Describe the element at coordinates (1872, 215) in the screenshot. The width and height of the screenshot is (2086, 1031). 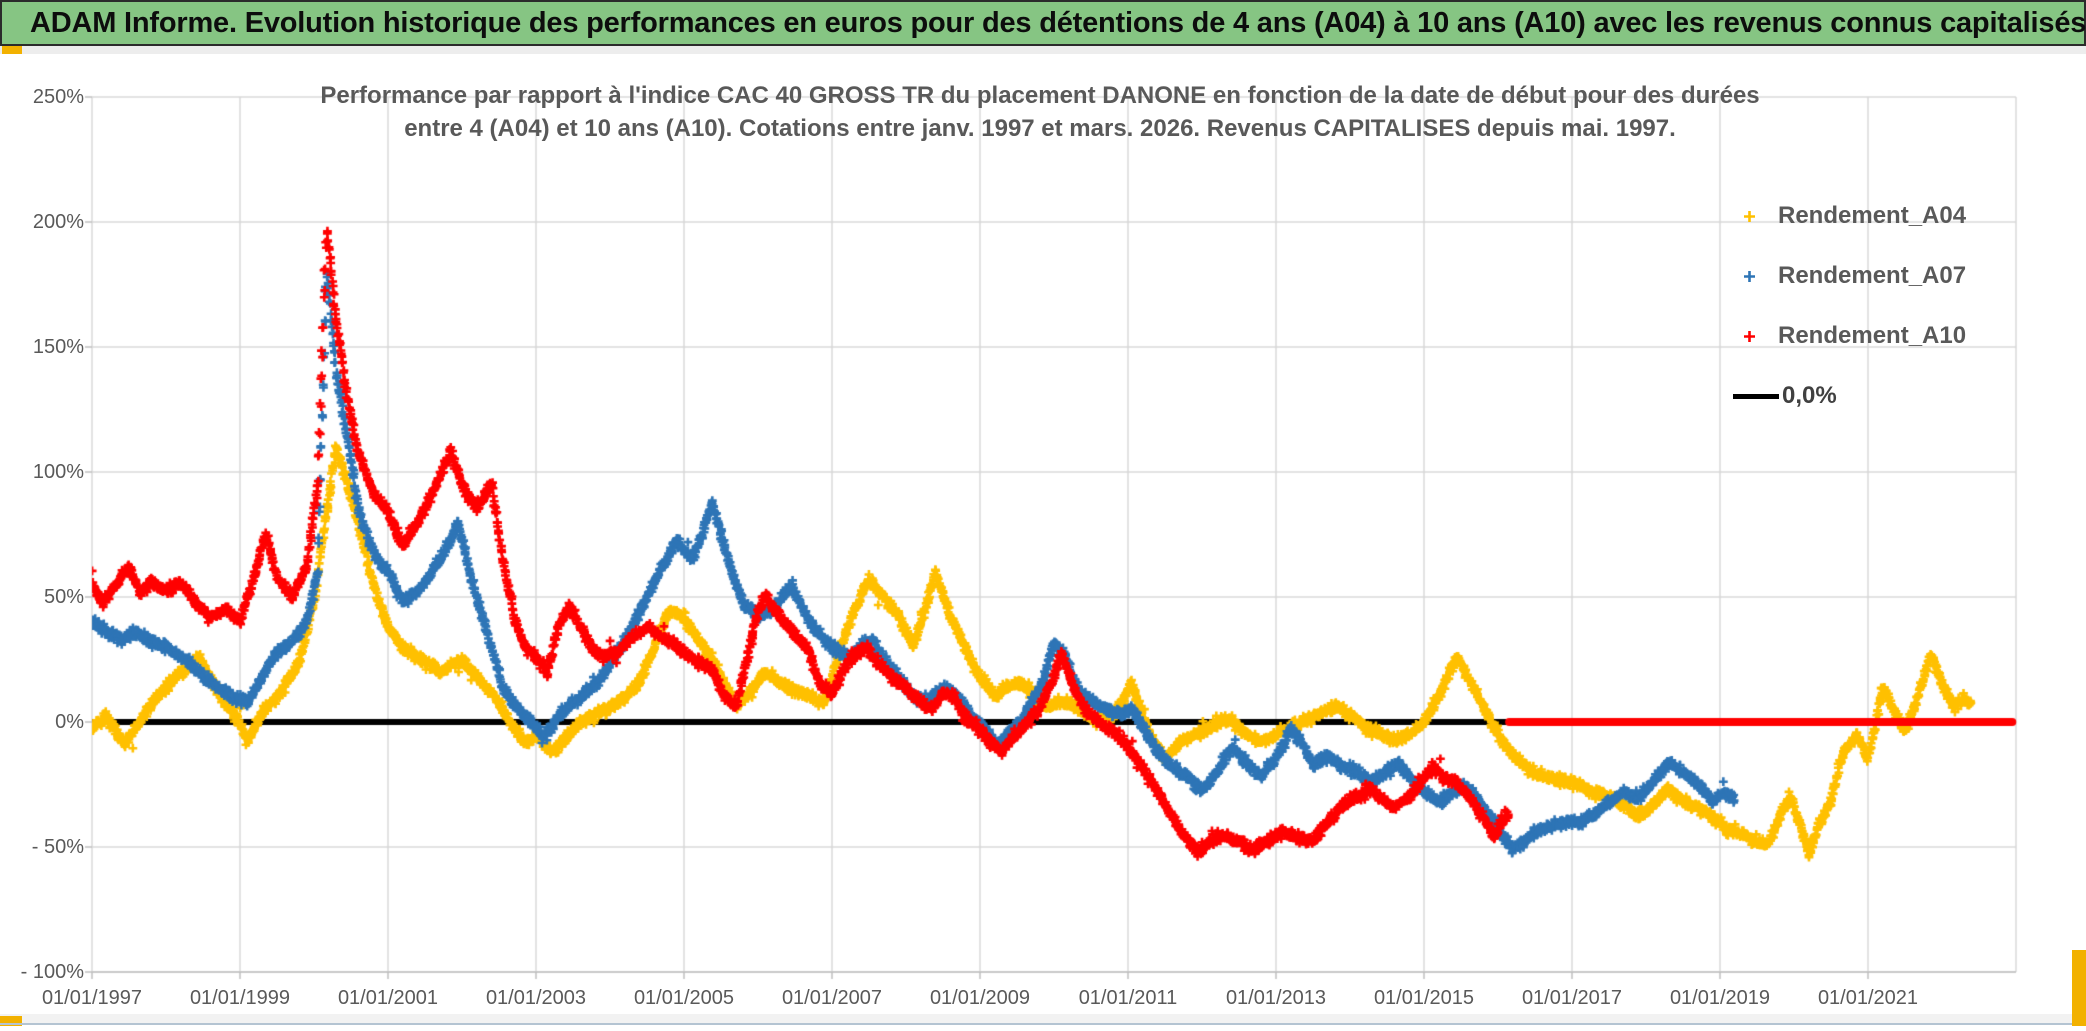
I see `legend-label: Rendement_A04` at that location.